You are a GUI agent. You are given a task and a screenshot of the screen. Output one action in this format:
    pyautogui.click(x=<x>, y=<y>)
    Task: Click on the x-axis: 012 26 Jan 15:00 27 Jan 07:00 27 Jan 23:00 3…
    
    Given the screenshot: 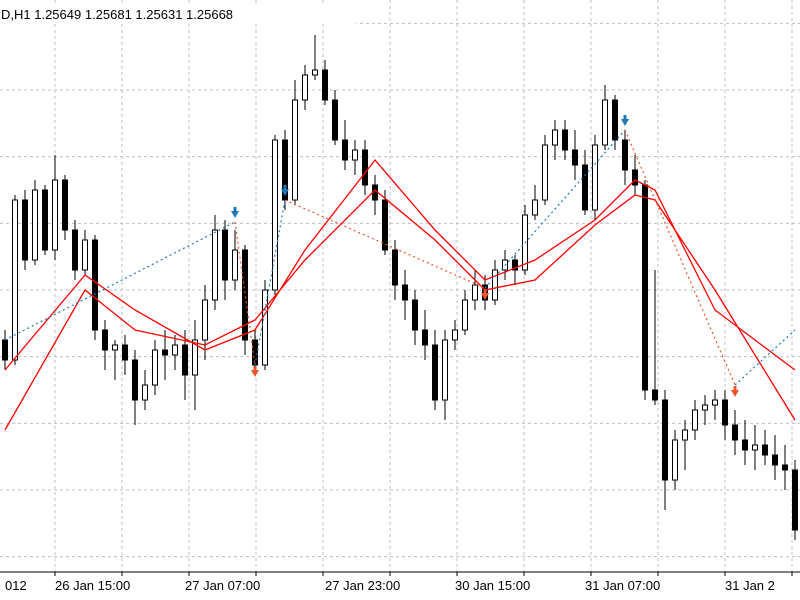 What is the action you would take?
    pyautogui.click(x=400, y=582)
    